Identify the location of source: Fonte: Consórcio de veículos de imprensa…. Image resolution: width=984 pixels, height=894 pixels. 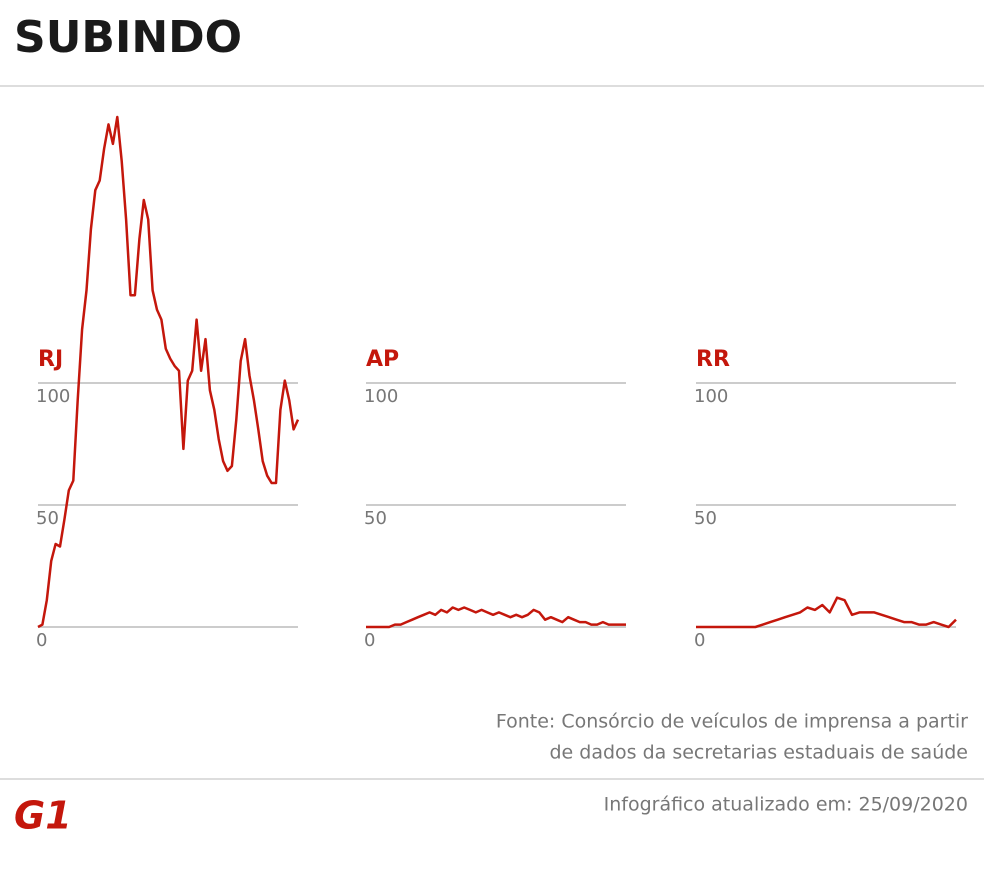
(732, 722).